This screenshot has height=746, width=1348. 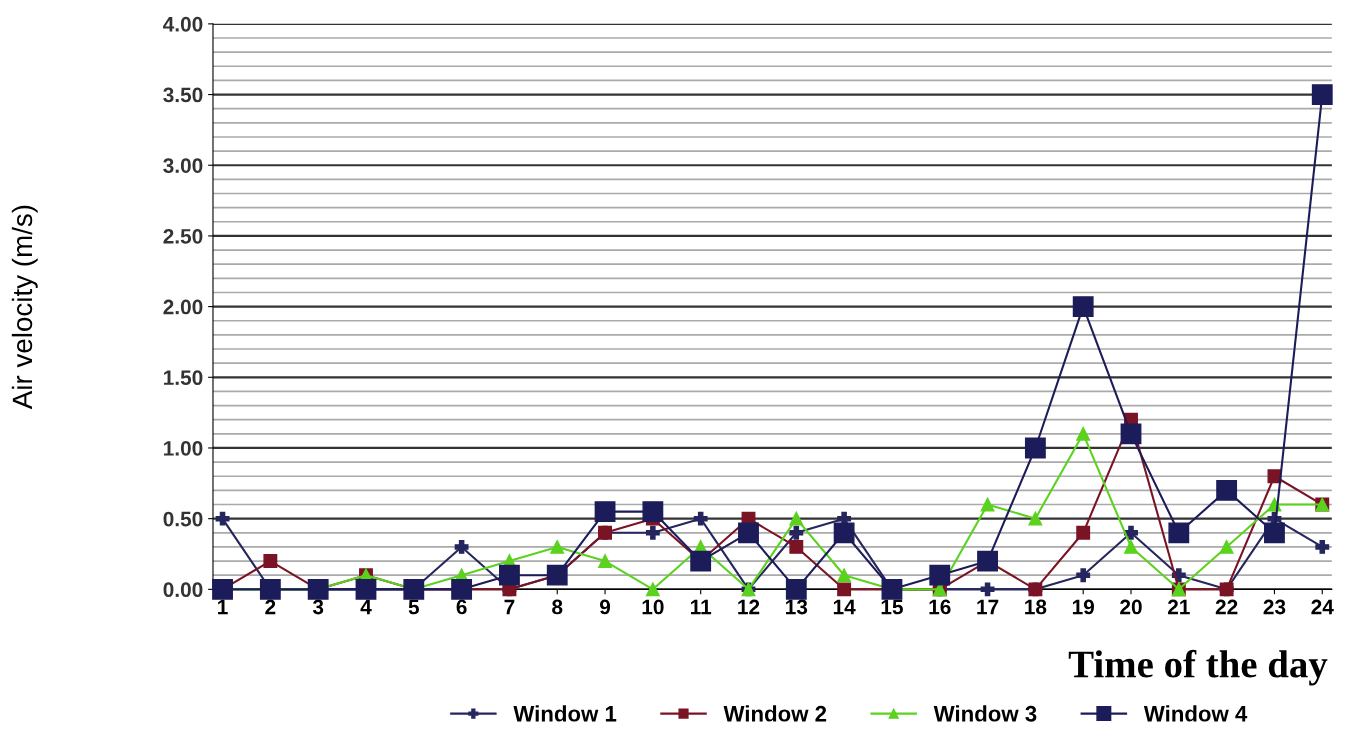 What do you see at coordinates (183, 519) in the screenshot?
I see `y-tick-label: 0.50` at bounding box center [183, 519].